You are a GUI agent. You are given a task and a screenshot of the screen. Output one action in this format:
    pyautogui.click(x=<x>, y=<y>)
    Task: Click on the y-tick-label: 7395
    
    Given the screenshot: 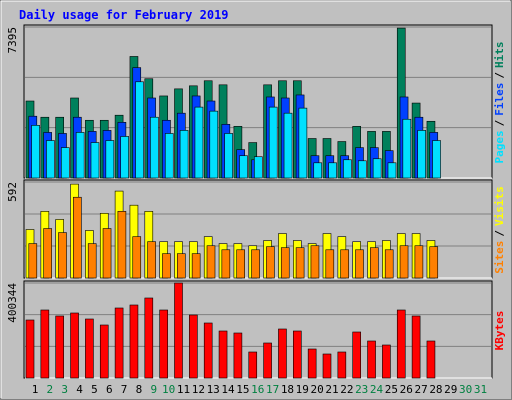 What is the action you would take?
    pyautogui.click(x=12, y=40)
    